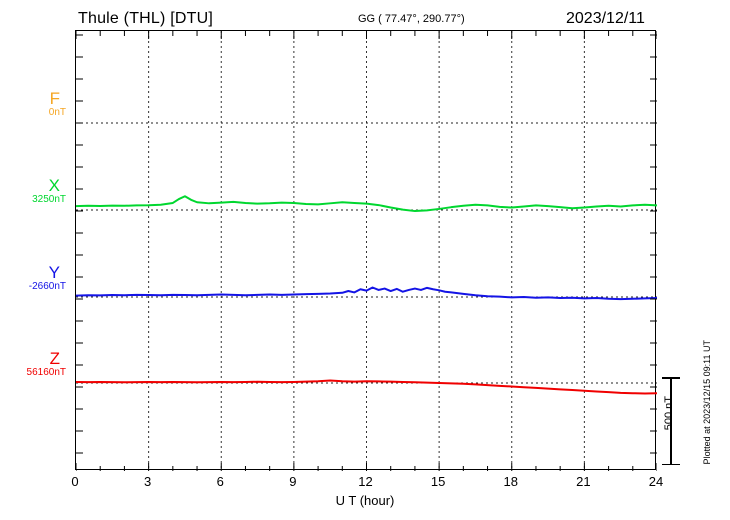 This screenshot has height=520, width=730. What do you see at coordinates (583, 481) in the screenshot?
I see `x-tick-label-21: 21` at bounding box center [583, 481].